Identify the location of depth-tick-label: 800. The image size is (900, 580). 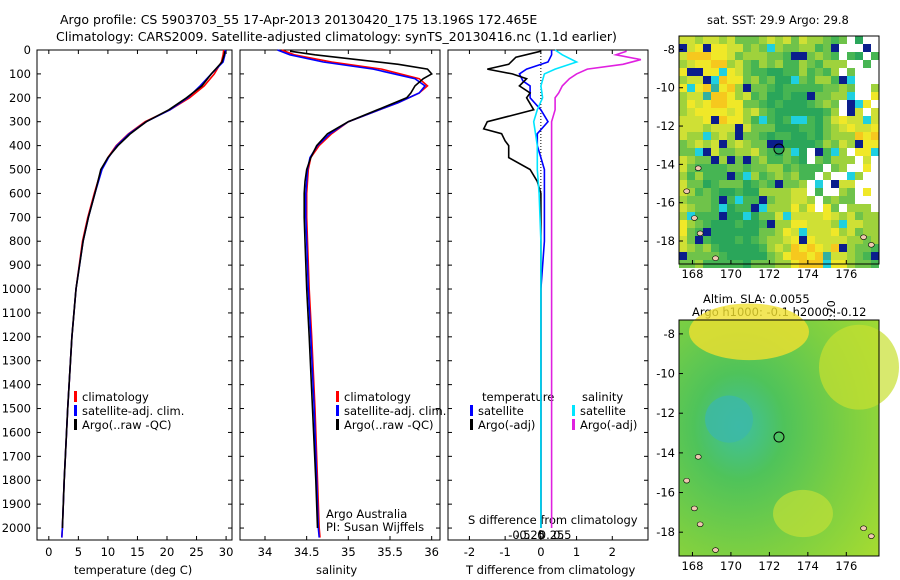
(20, 241).